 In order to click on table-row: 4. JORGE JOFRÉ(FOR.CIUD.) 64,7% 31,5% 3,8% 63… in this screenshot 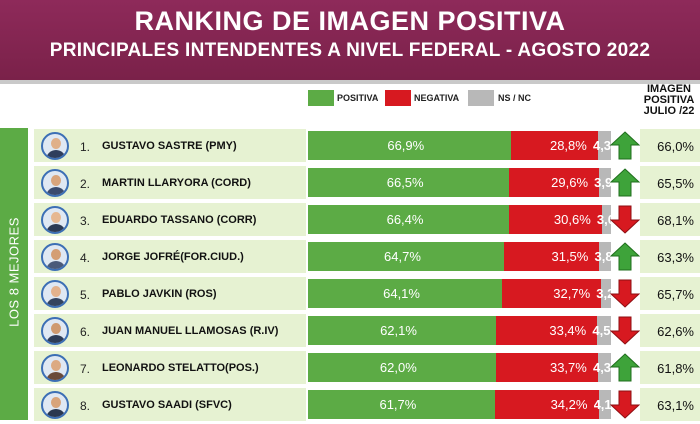, I will do `click(365, 256)`.